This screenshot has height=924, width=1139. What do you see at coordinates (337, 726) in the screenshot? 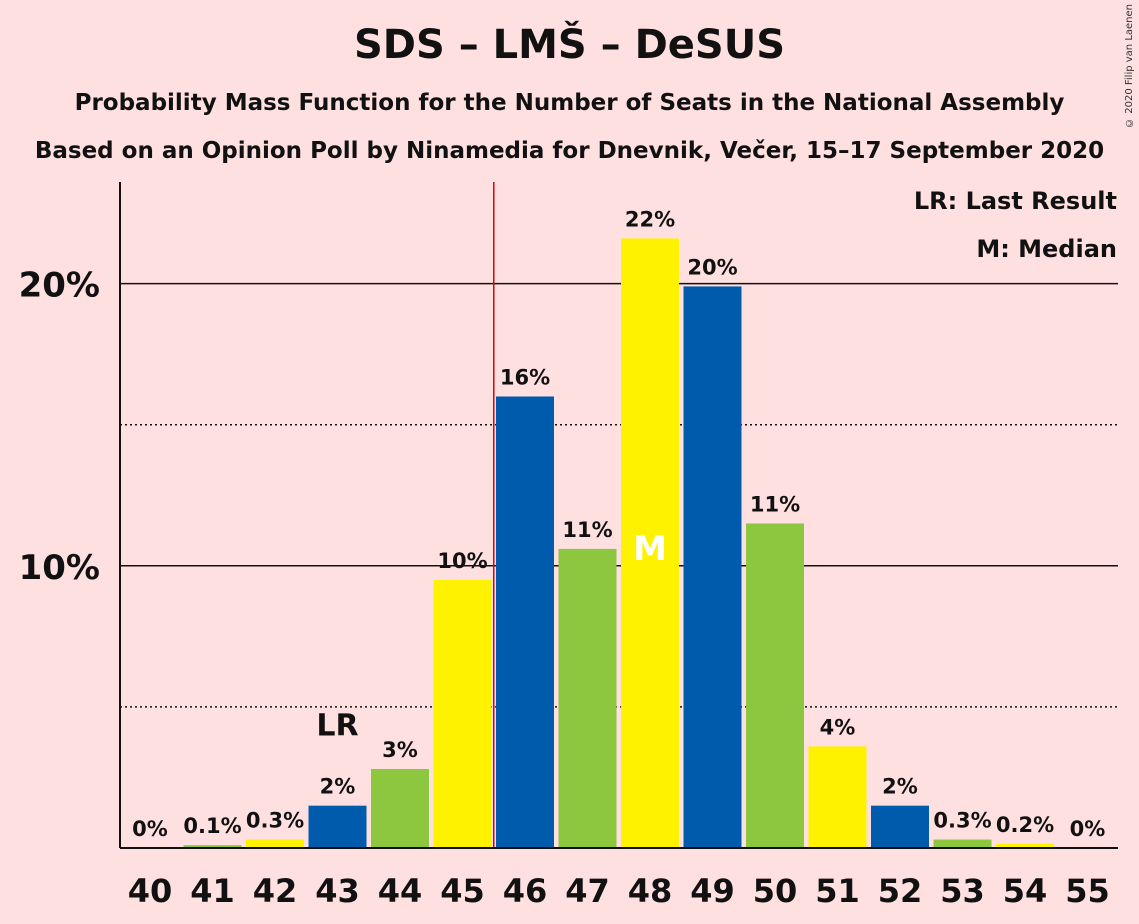
I see `last-result-marker: LR` at bounding box center [337, 726].